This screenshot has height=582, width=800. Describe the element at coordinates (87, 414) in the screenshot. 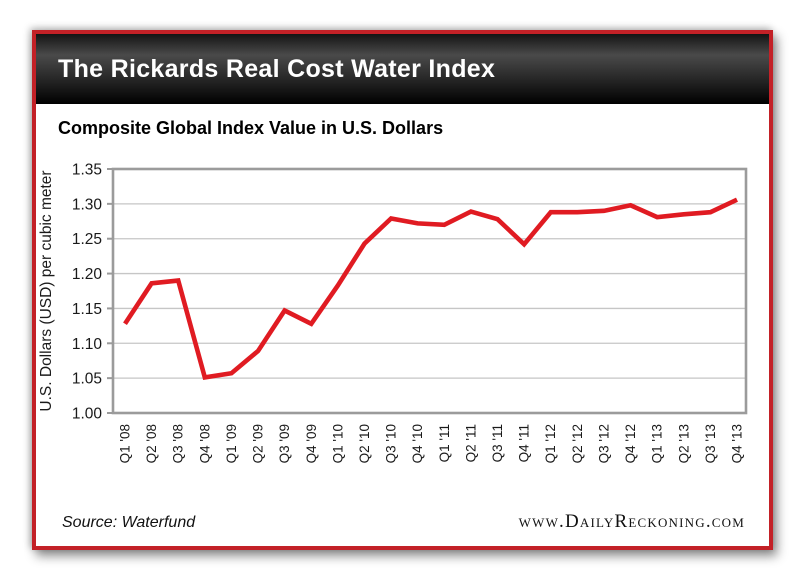

I see `y-tick-label: 1.00` at that location.